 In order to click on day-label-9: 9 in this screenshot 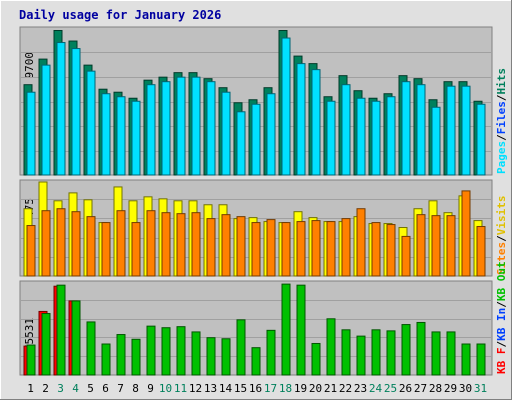, I will do `click(150, 388)`.